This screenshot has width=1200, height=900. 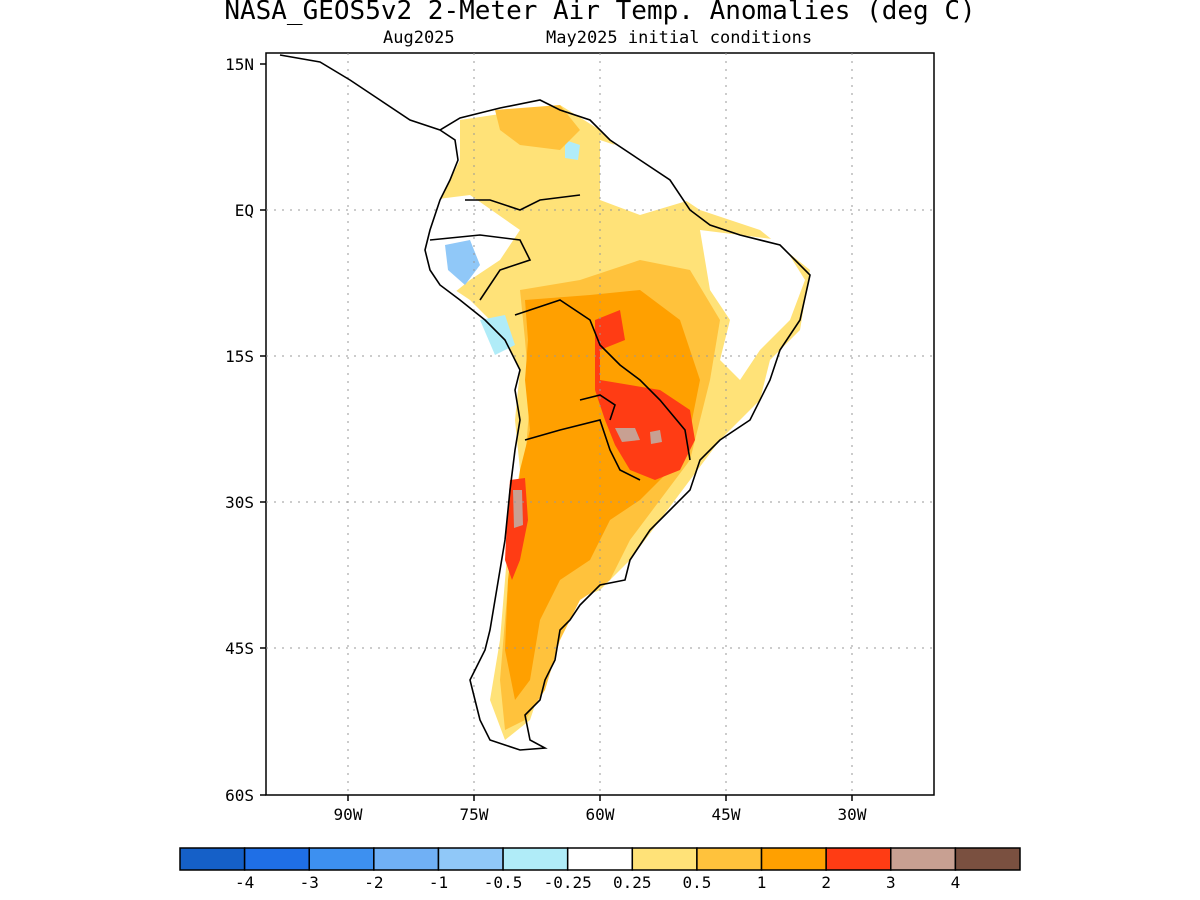 What do you see at coordinates (696, 882) in the screenshot?
I see `colorbar-label: 0.5` at bounding box center [696, 882].